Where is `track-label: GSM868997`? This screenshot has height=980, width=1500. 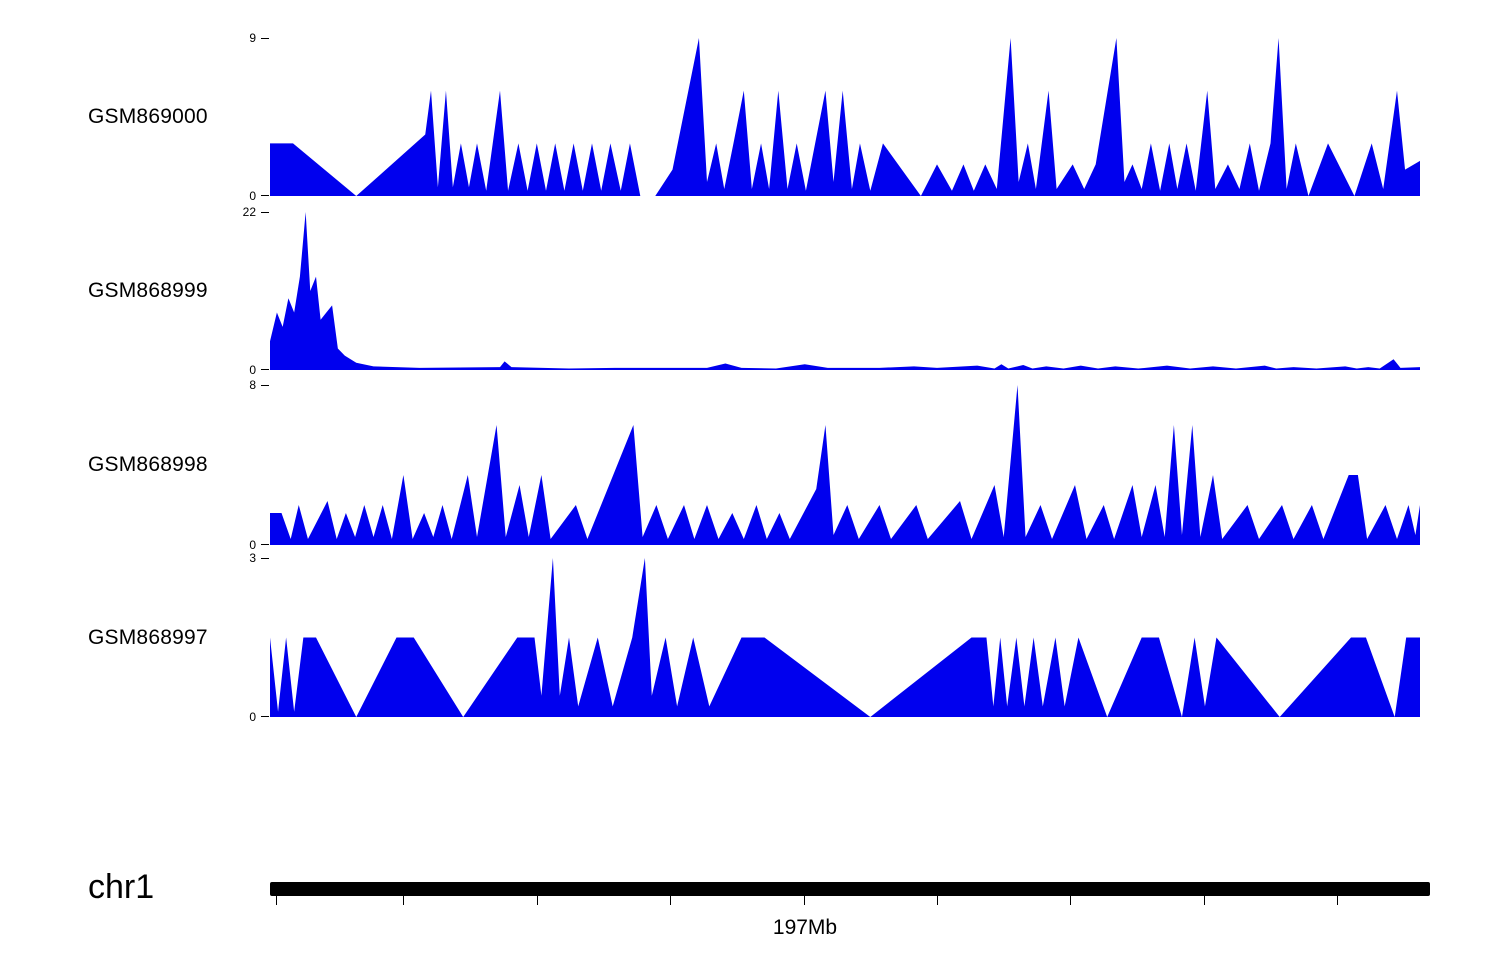
track-label: GSM868997 is located at coordinates (148, 637).